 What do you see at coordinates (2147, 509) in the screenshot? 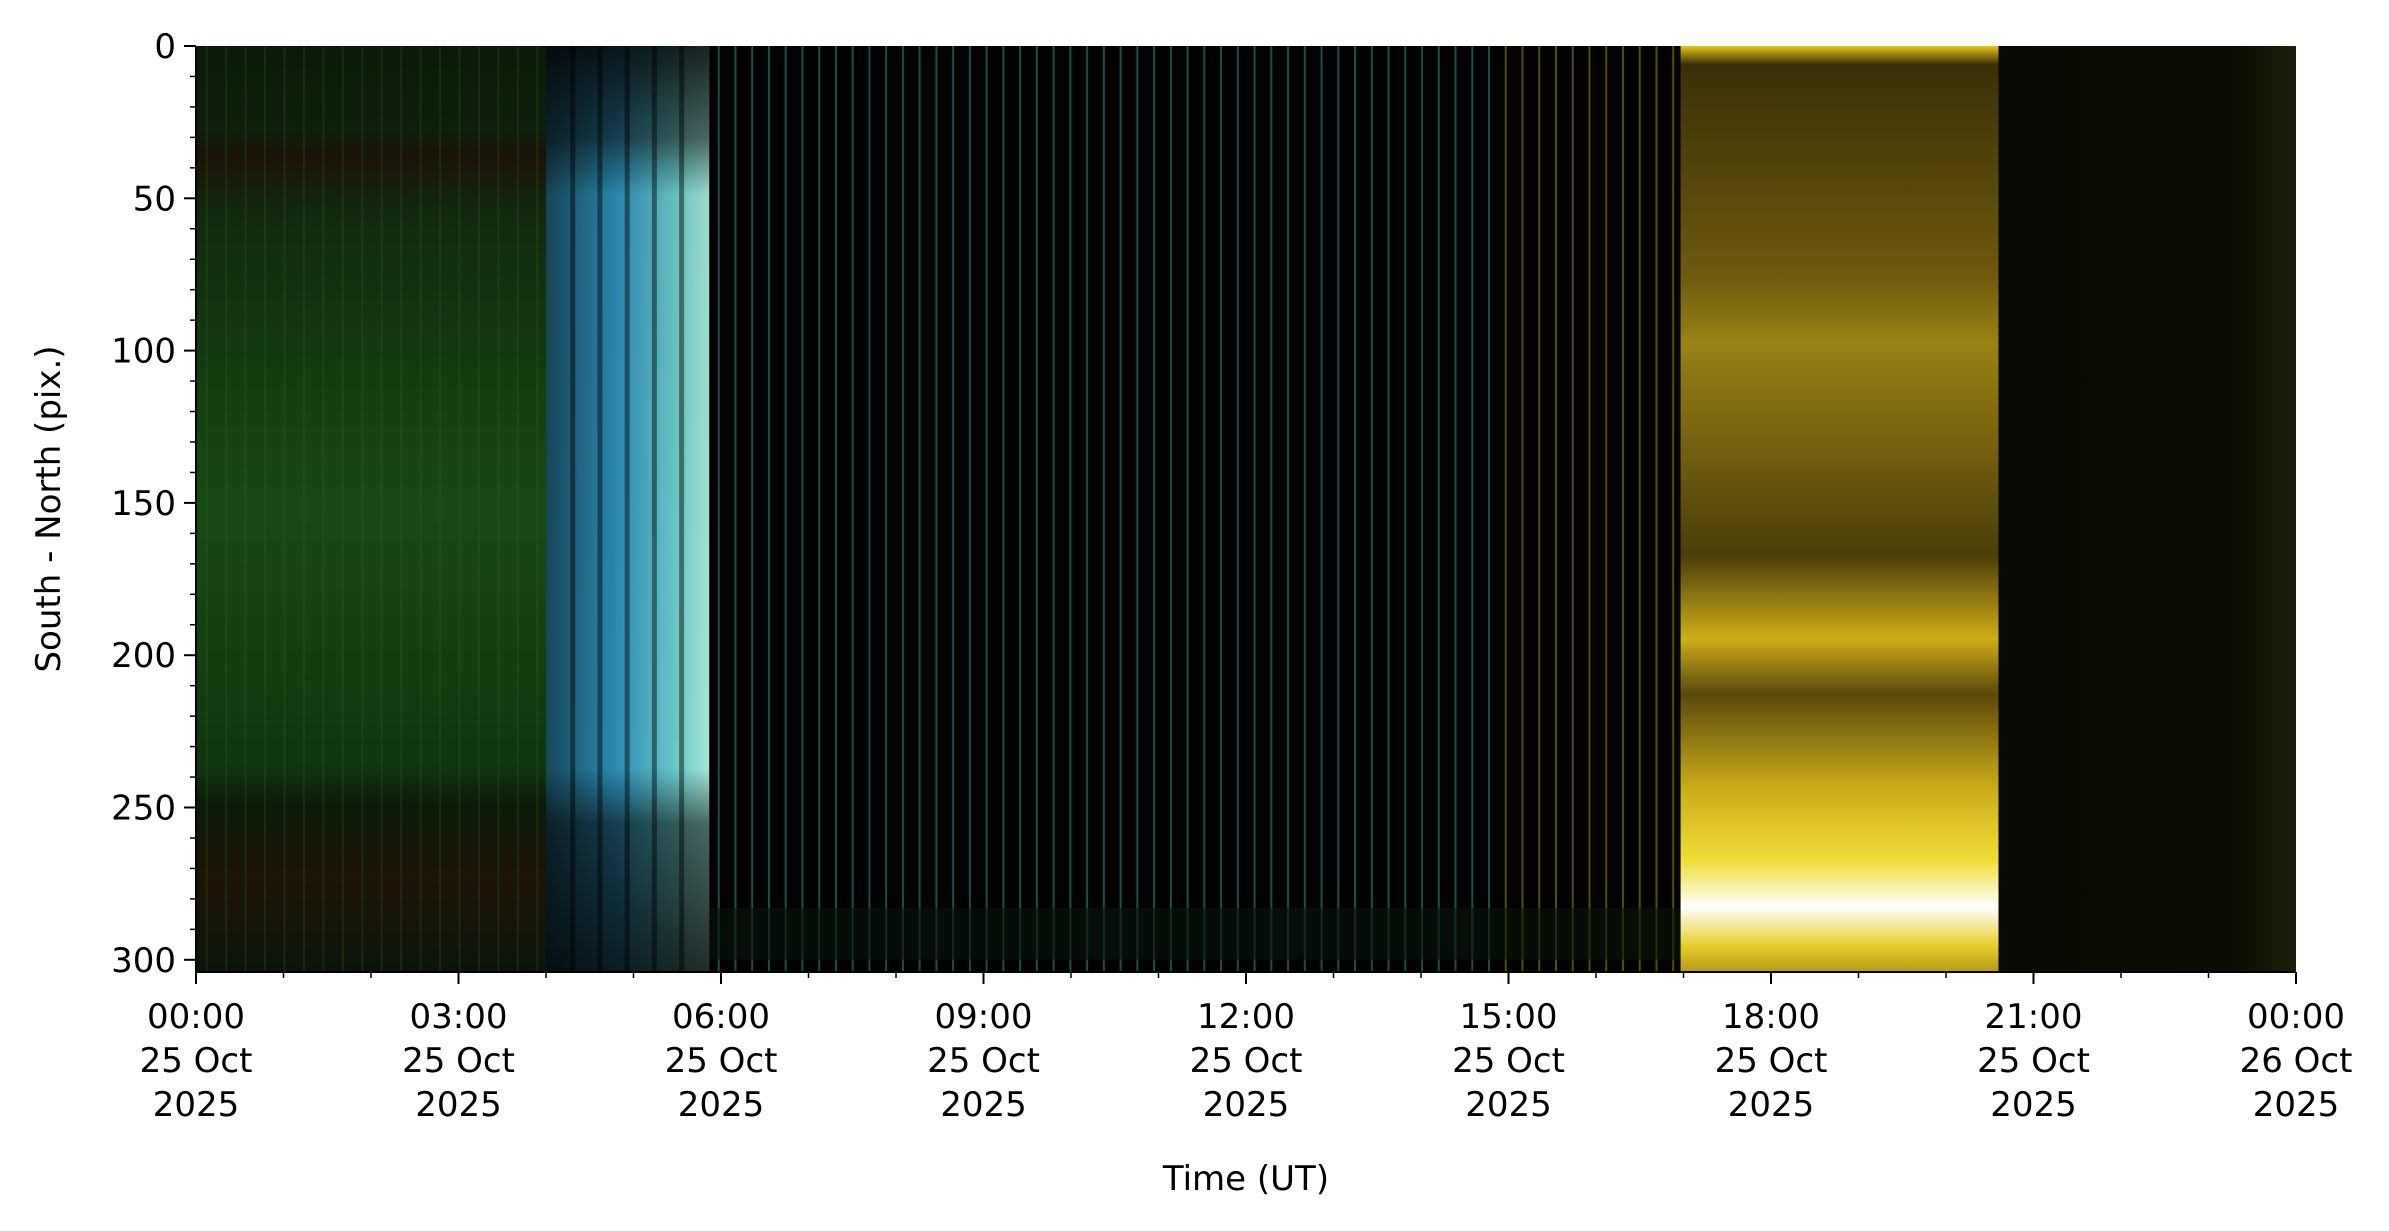
I see `region-dark-olive` at bounding box center [2147, 509].